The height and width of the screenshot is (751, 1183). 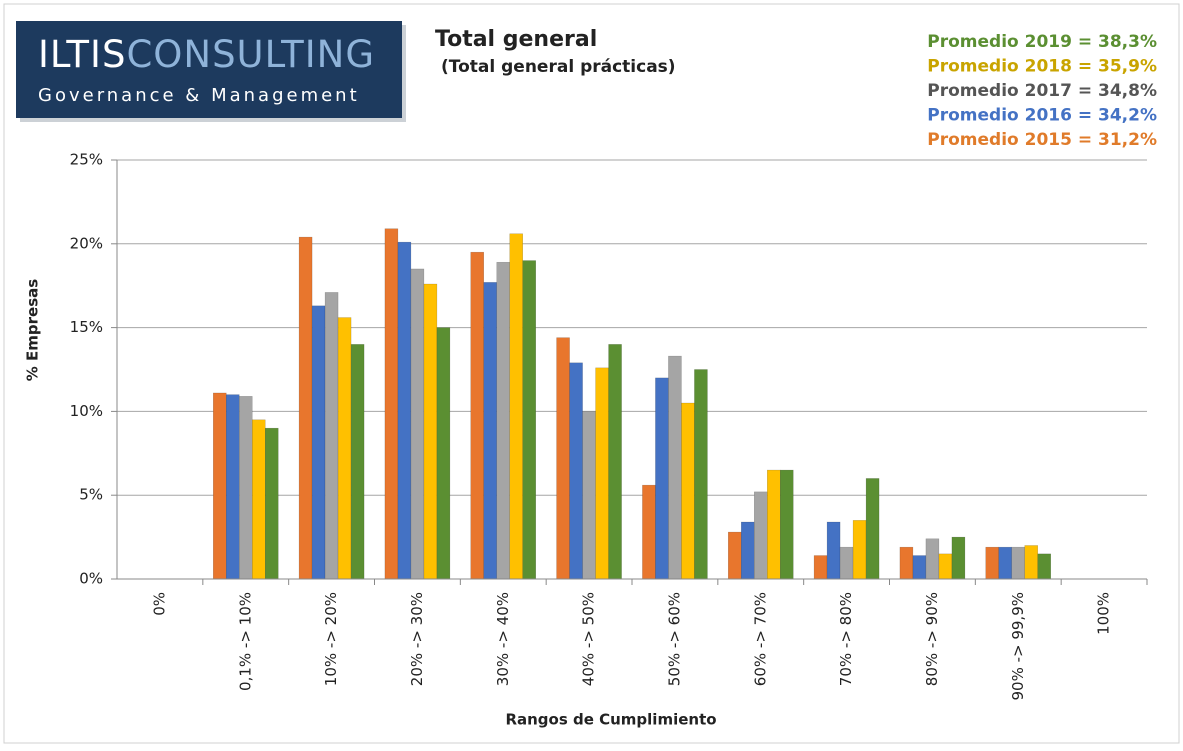 What do you see at coordinates (91, 579) in the screenshot?
I see `y-tick-label: 0%` at bounding box center [91, 579].